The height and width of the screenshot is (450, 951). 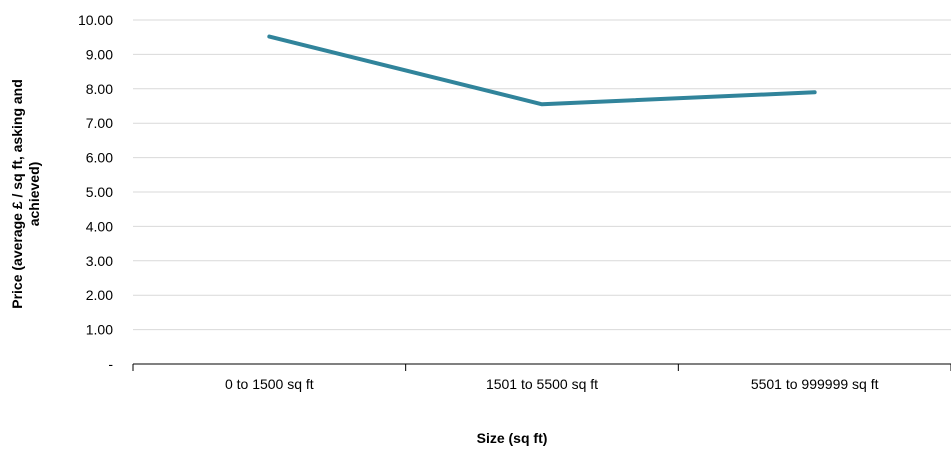 I want to click on y-tick-label: 9.00, so click(x=99, y=54).